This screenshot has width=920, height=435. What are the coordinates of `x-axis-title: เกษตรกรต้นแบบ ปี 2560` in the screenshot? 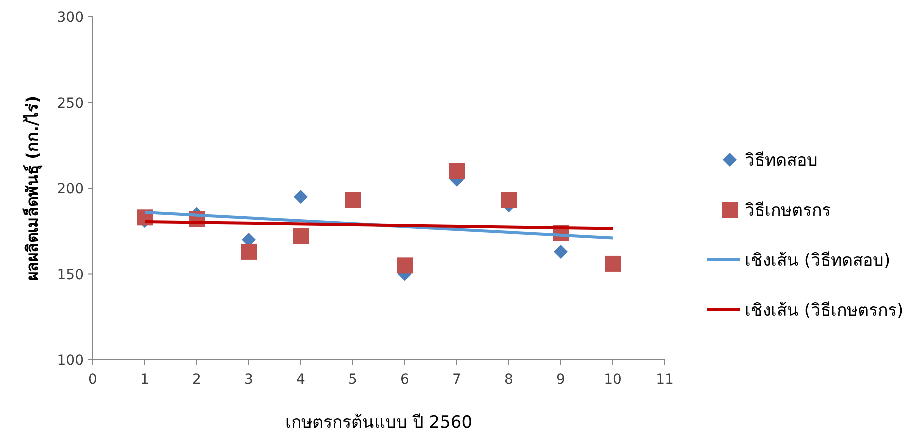 It's located at (379, 423).